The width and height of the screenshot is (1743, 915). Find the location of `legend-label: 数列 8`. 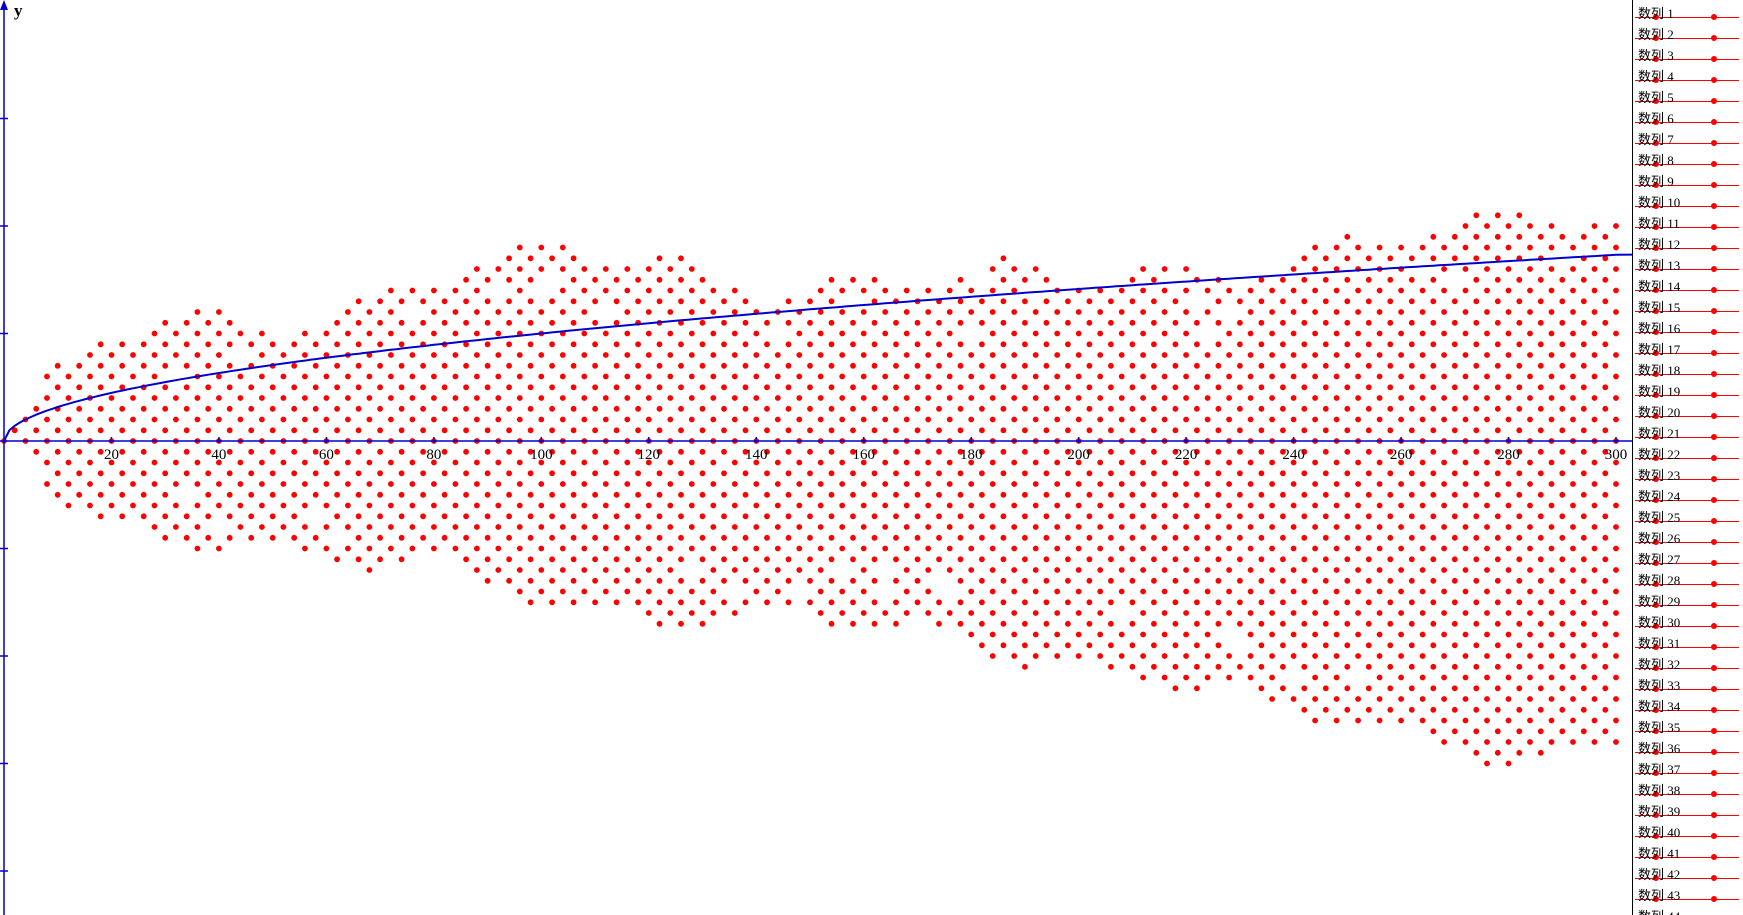

legend-label: 数列 8 is located at coordinates (1656, 159).